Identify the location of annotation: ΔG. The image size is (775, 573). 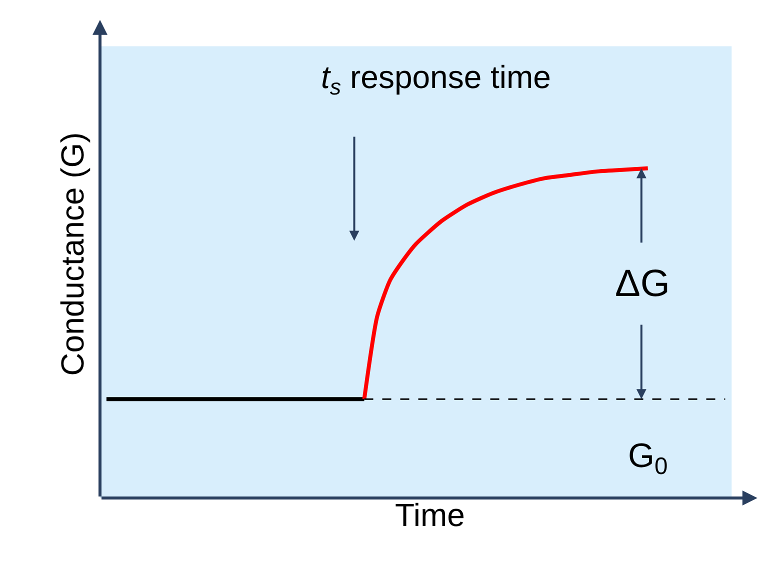
(642, 284).